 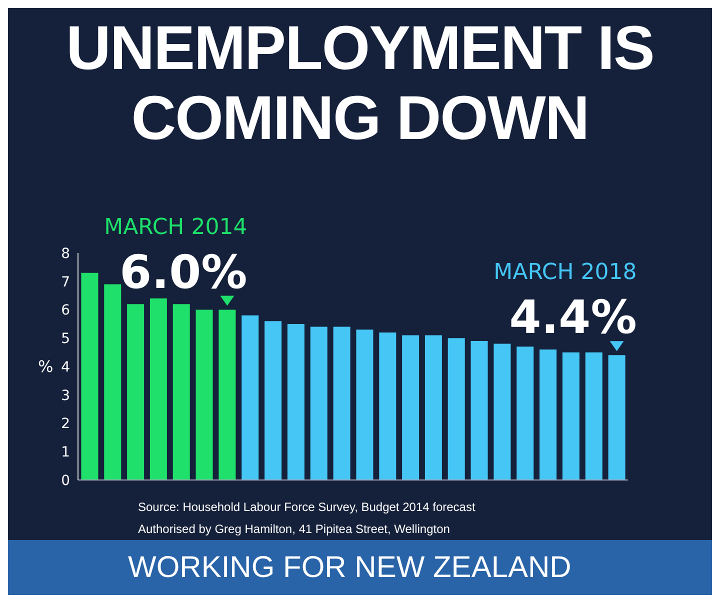 I want to click on text: WORKING FOR NEW ZEALAND, so click(x=360, y=567).